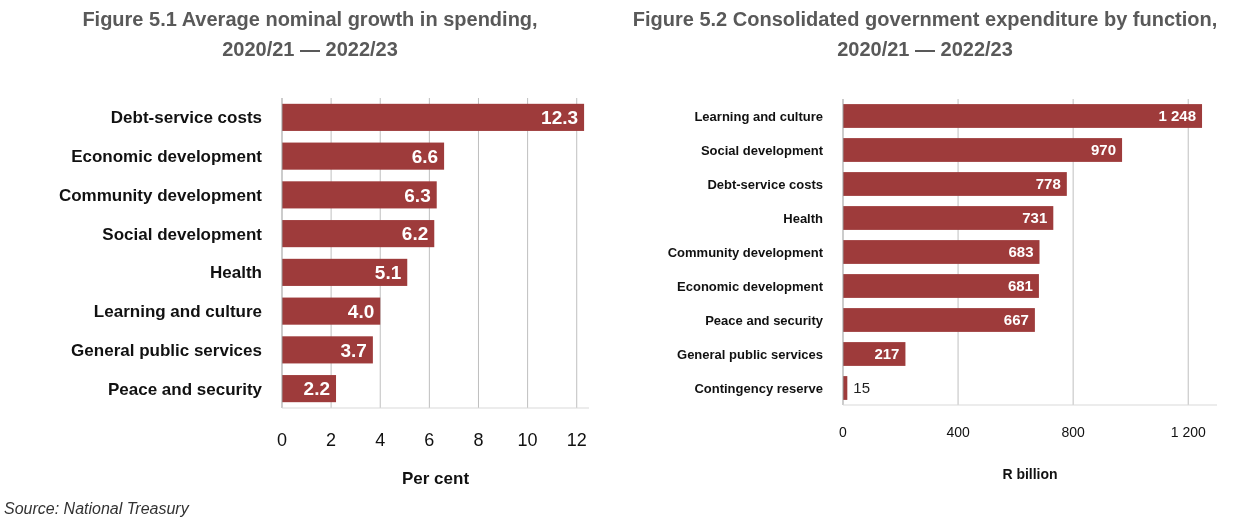 The image size is (1252, 524). Describe the element at coordinates (1177, 116) in the screenshot. I see `data-label: 1 248` at that location.